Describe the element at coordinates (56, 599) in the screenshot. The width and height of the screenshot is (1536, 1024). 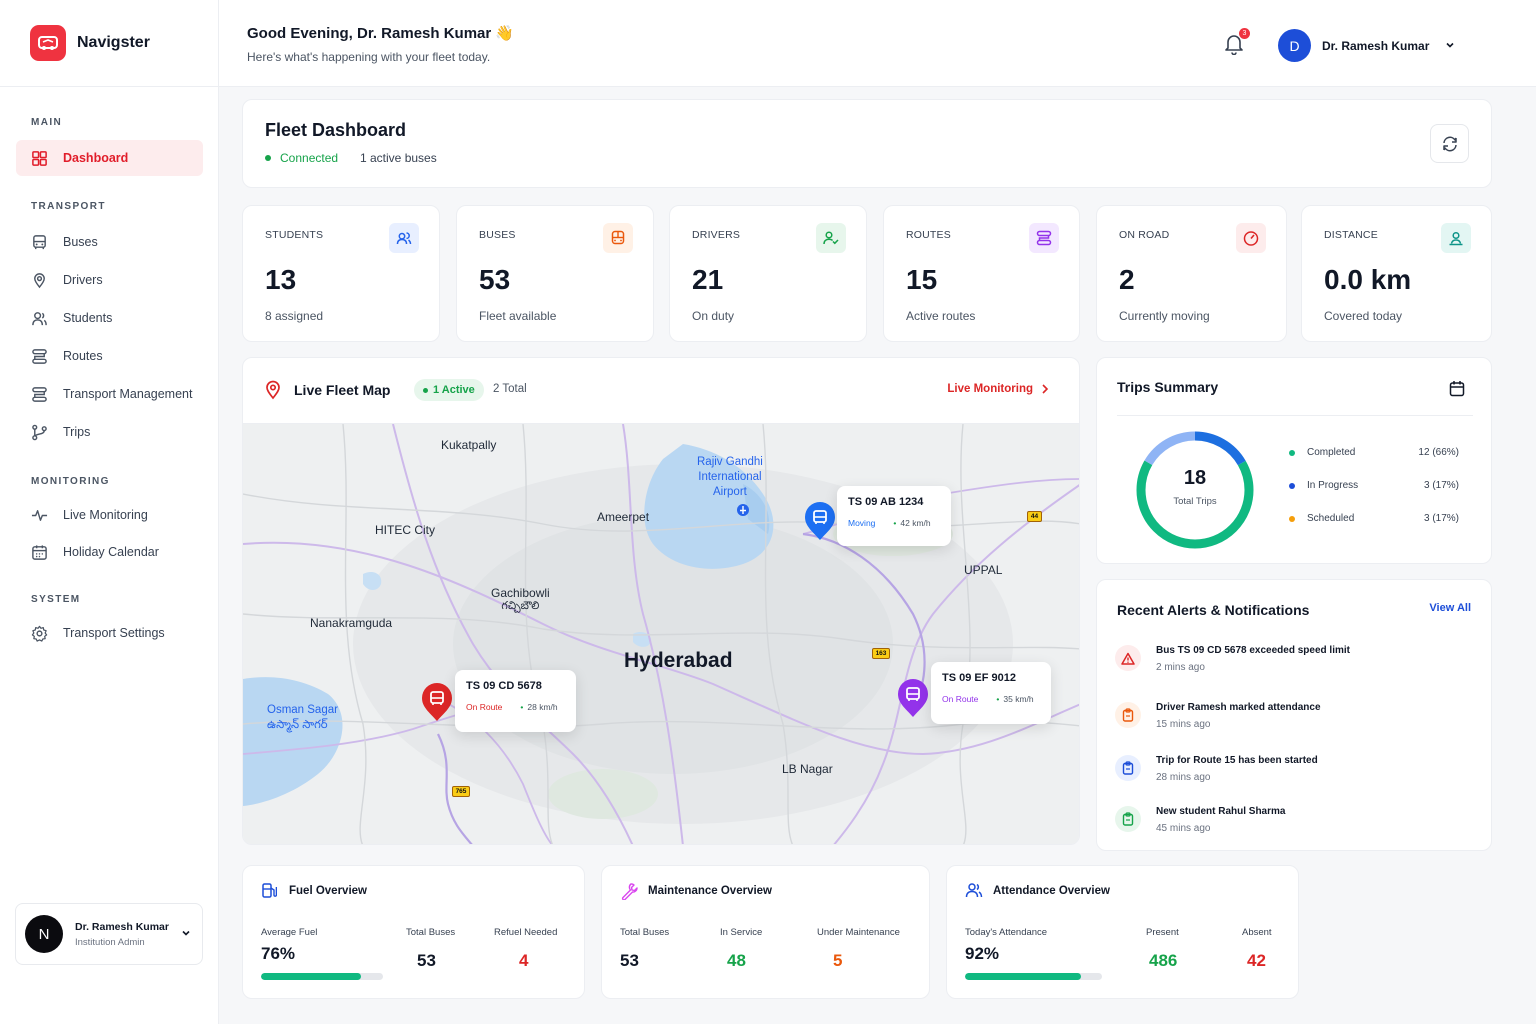
I see `nav-section-system: SYSTEM` at that location.